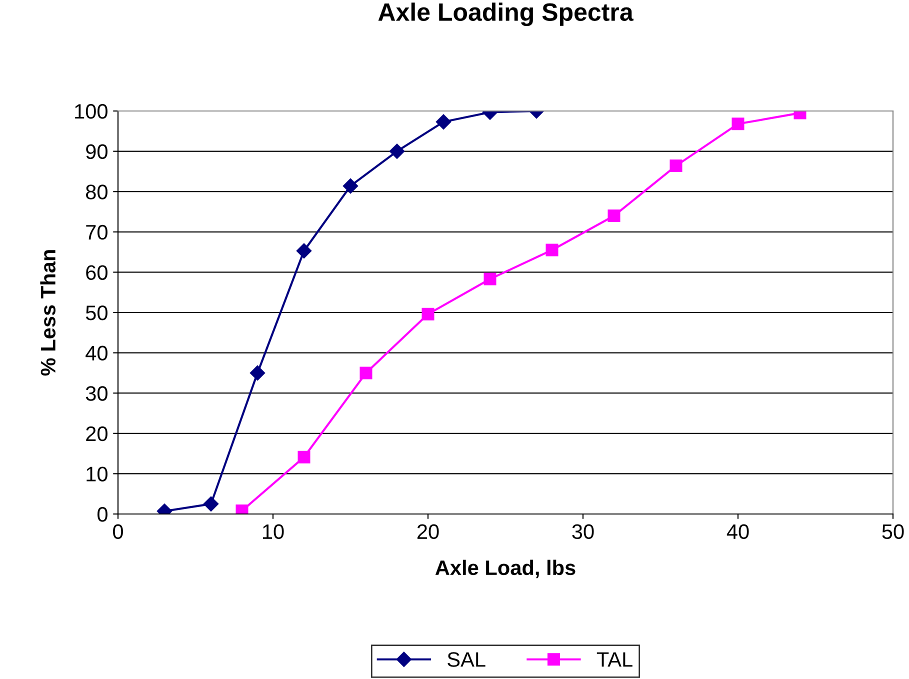  What do you see at coordinates (97, 232) in the screenshot?
I see `y-tick-label: 70` at bounding box center [97, 232].